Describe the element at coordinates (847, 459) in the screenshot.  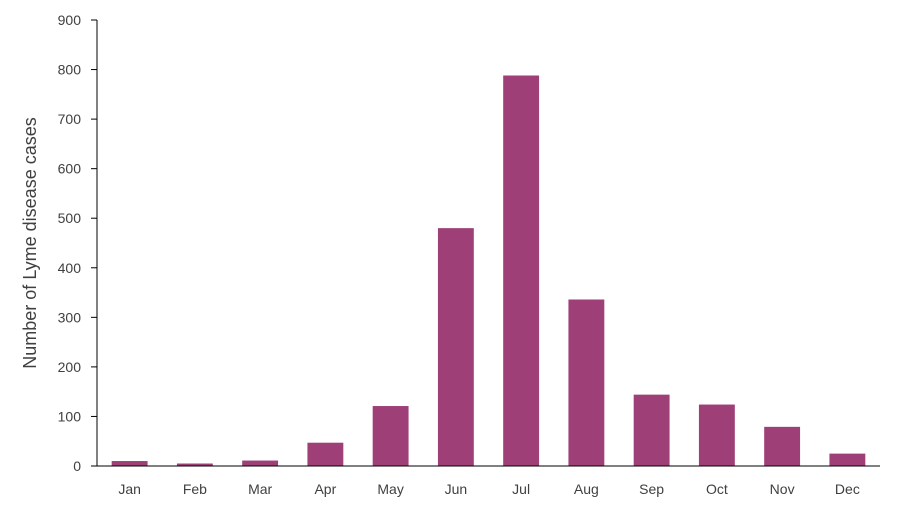
I see `bar-dec` at that location.